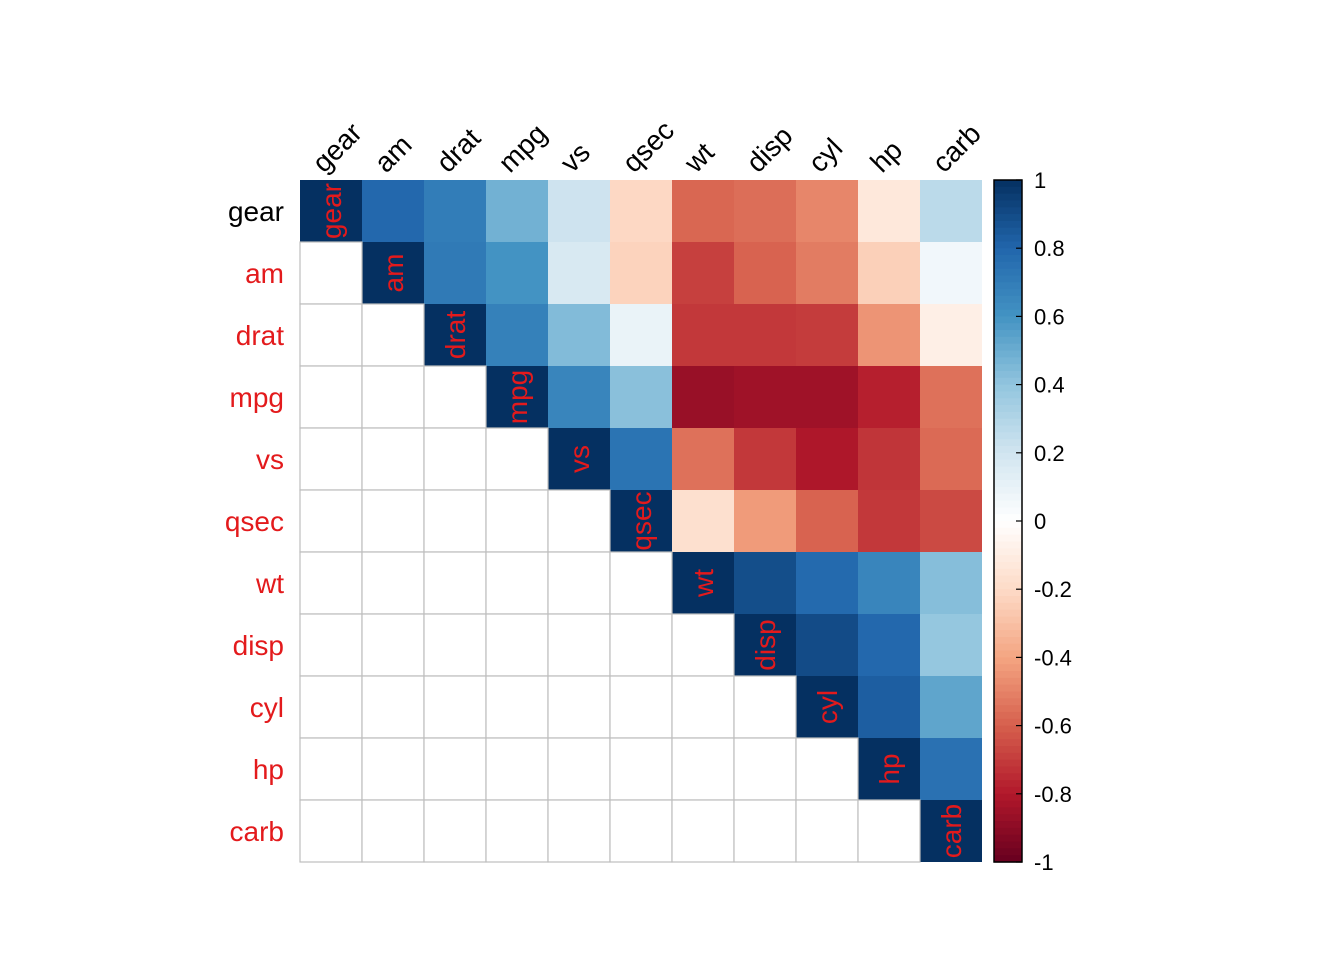  What do you see at coordinates (331, 397) in the screenshot?
I see `grid-cell-mpg-gear` at bounding box center [331, 397].